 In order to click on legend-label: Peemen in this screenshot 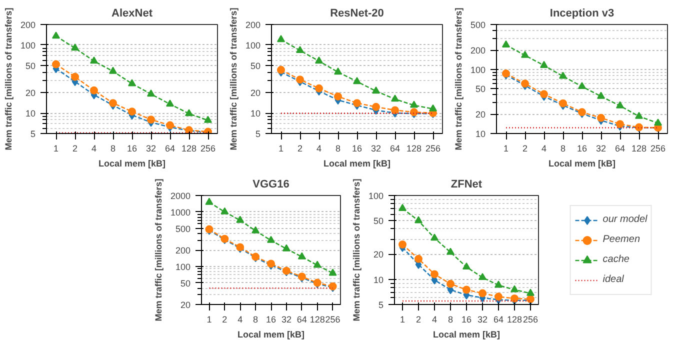, I will do `click(621, 240)`.